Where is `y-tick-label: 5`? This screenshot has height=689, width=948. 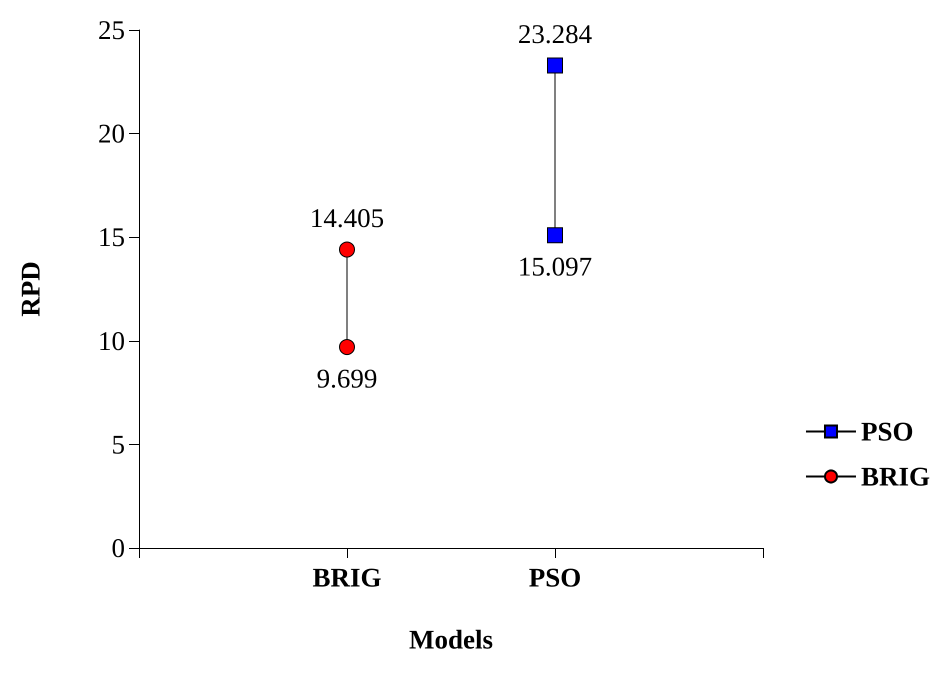 y-tick-label: 5 is located at coordinates (118, 444).